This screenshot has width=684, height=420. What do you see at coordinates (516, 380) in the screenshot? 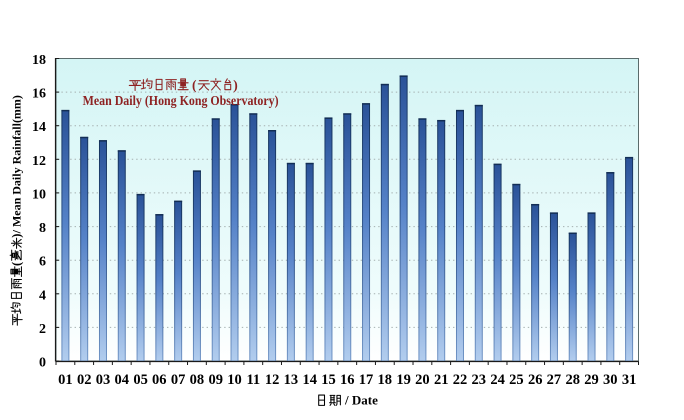
I see `svg-text: 25` at bounding box center [516, 380].